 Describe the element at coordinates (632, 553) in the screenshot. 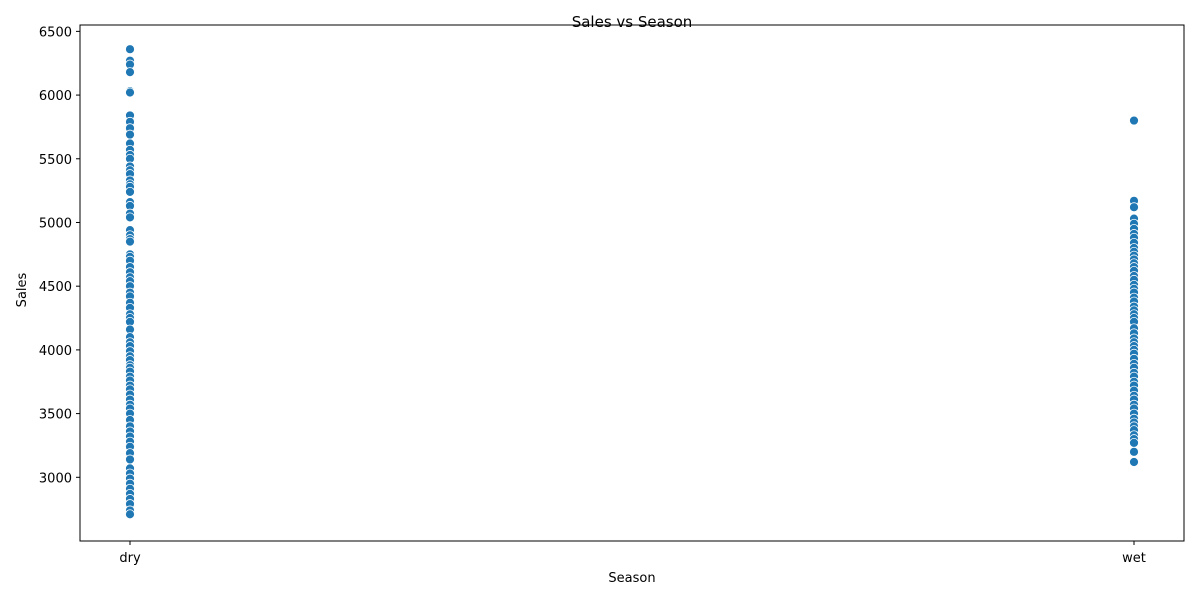

I see `x-axis: dry wet` at that location.